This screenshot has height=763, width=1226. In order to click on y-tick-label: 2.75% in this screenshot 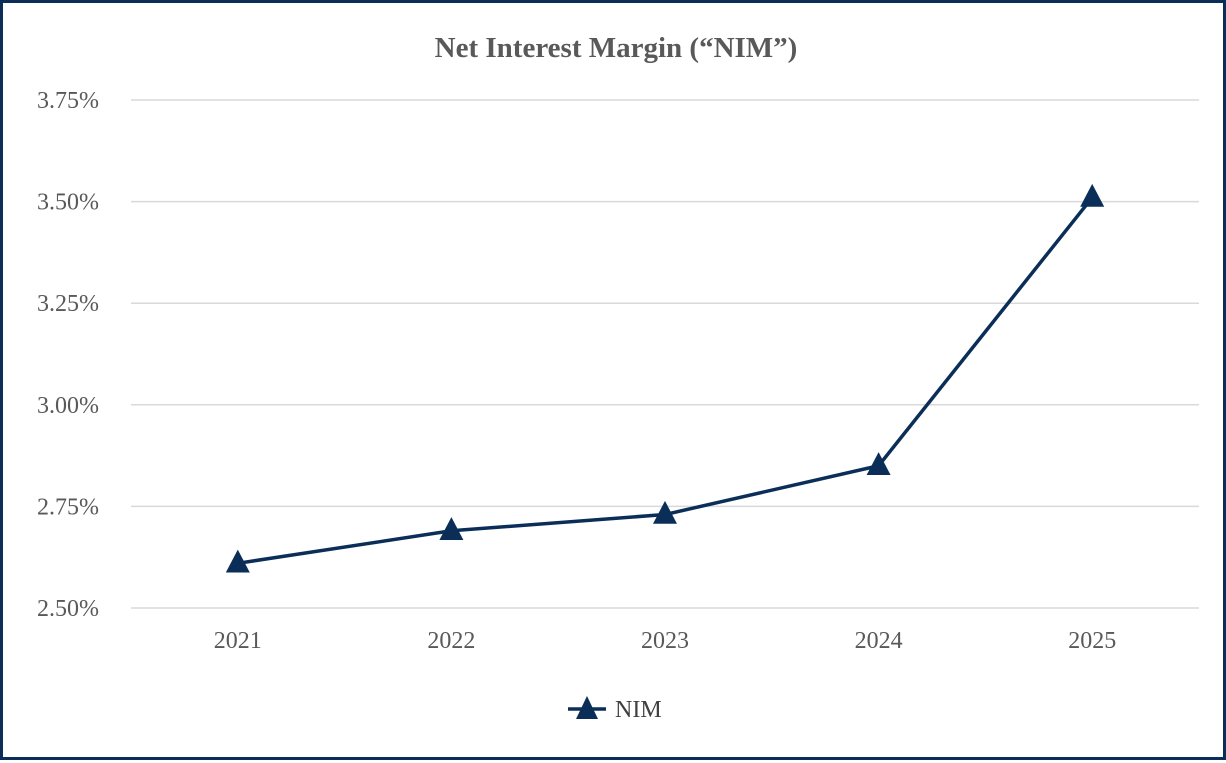, I will do `click(68, 507)`.